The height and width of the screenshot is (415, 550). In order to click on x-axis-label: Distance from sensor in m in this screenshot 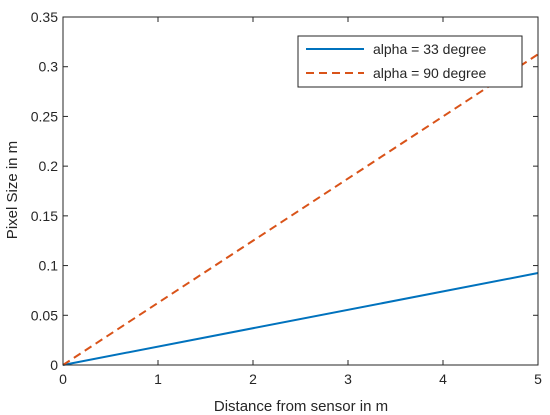, I will do `click(301, 406)`.